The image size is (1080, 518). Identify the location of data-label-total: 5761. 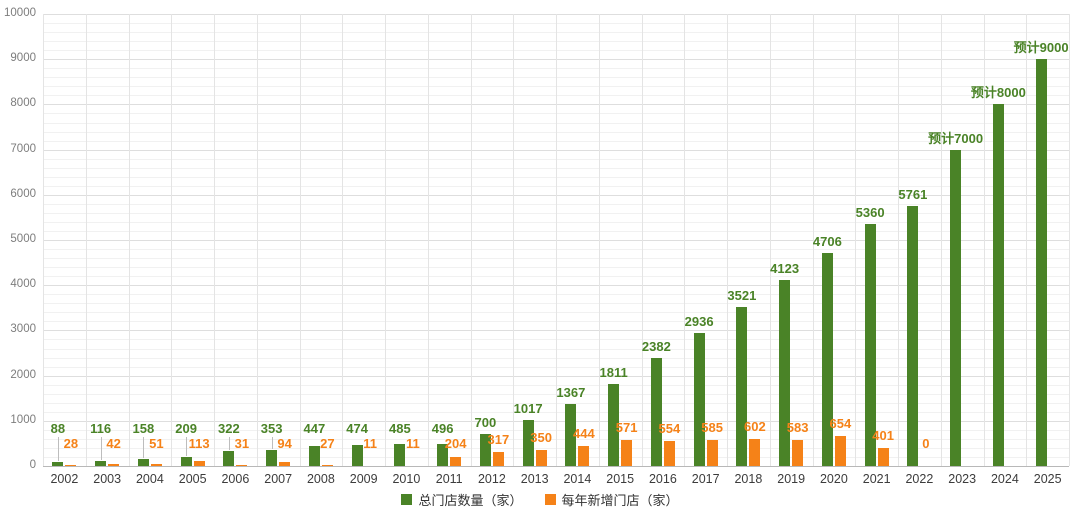
(913, 194).